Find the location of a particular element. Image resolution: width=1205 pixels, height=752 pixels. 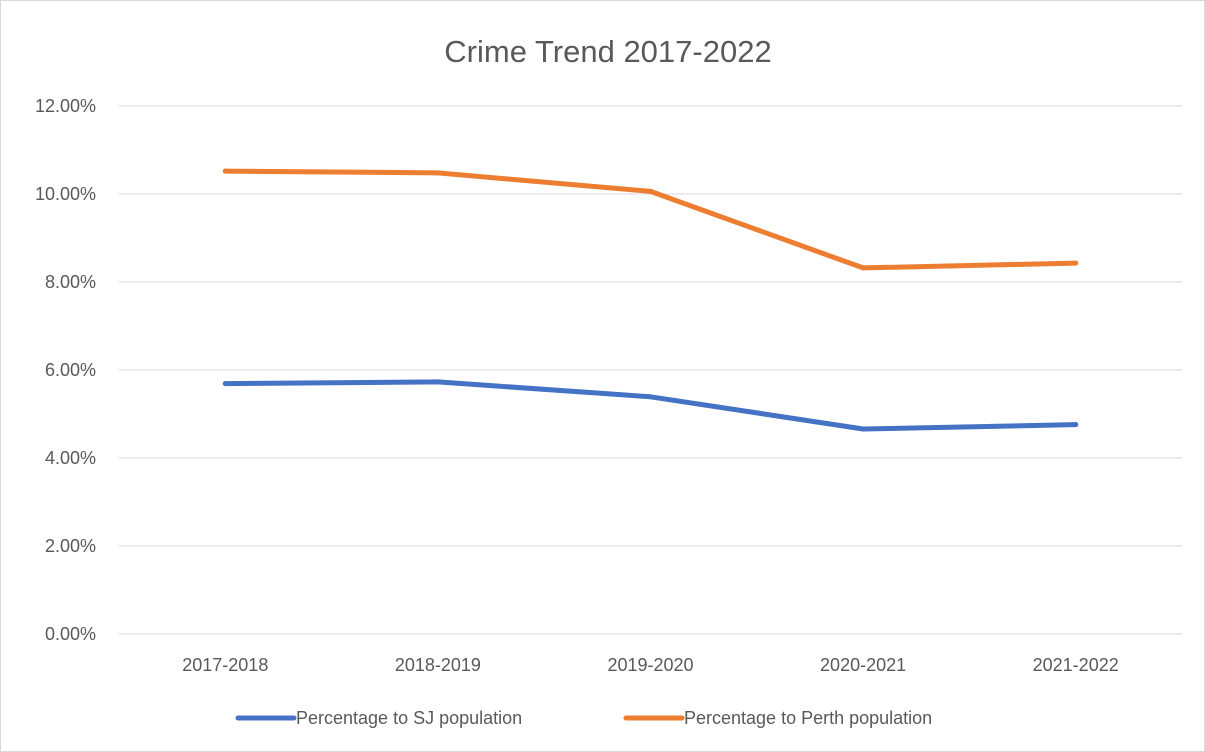

x-tick-label: 2021-2022 is located at coordinates (1076, 665).